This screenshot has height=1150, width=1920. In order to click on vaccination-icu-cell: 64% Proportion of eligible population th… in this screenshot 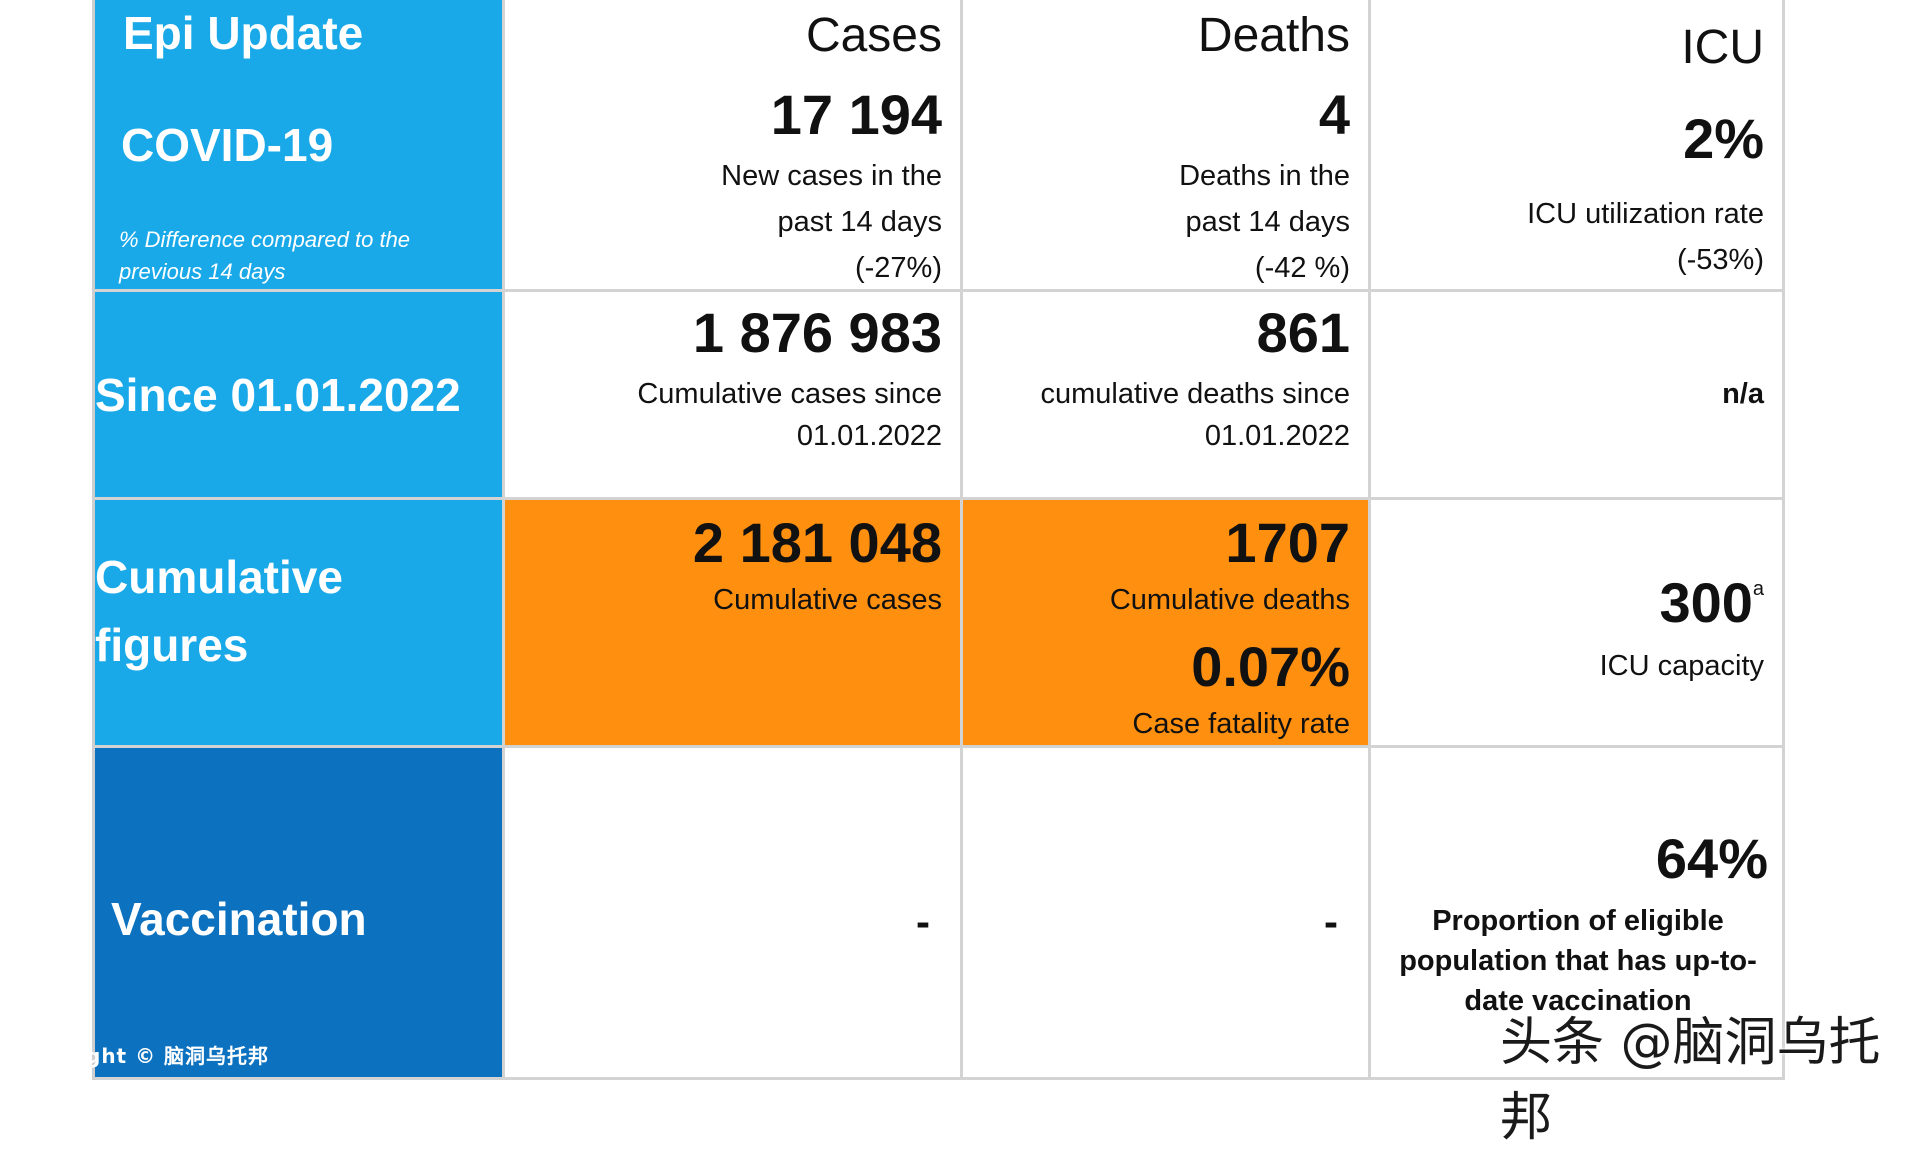, I will do `click(1578, 914)`.